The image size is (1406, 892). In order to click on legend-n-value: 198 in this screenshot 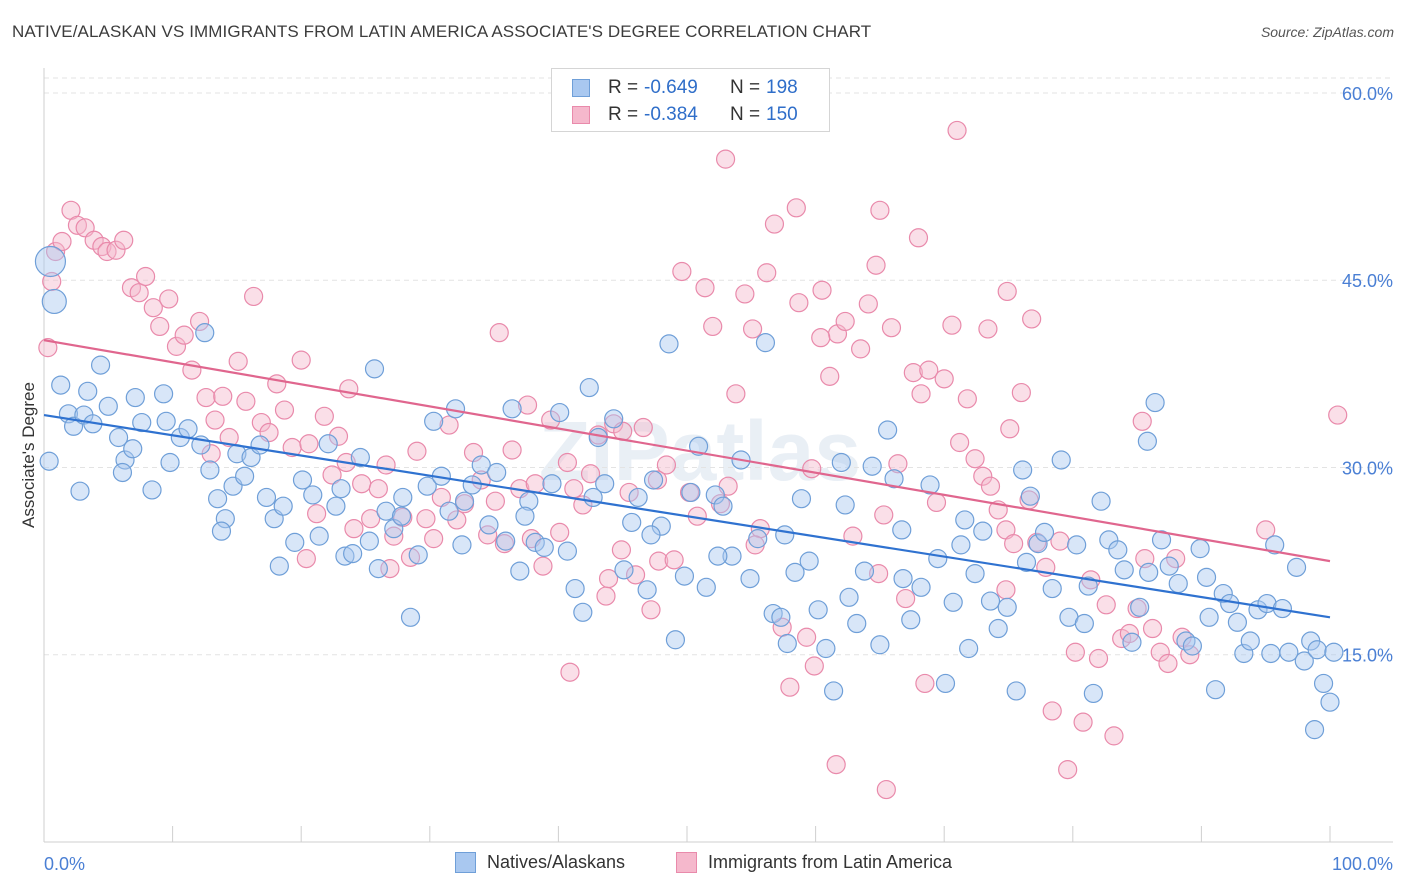, I will do `click(782, 87)`.